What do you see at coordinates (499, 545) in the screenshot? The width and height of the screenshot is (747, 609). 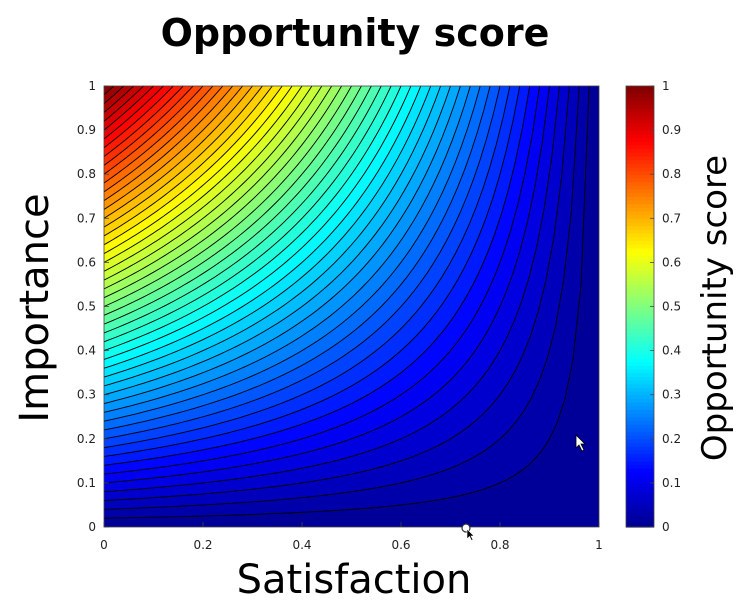 I see `x-tick-label: 0.8` at bounding box center [499, 545].